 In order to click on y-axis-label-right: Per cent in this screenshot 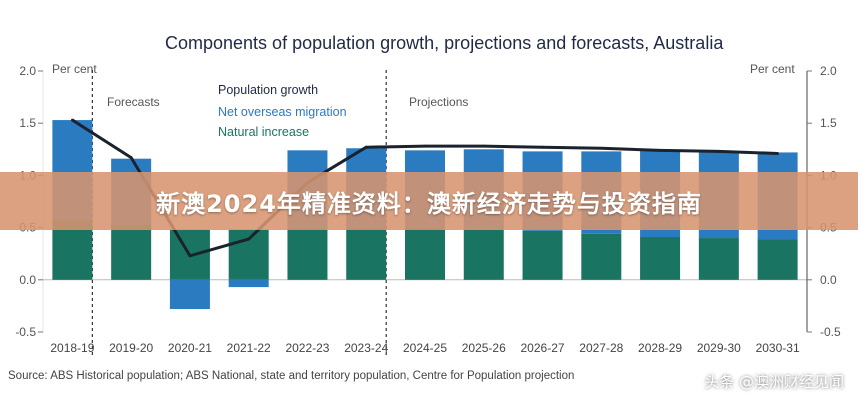, I will do `click(772, 69)`.